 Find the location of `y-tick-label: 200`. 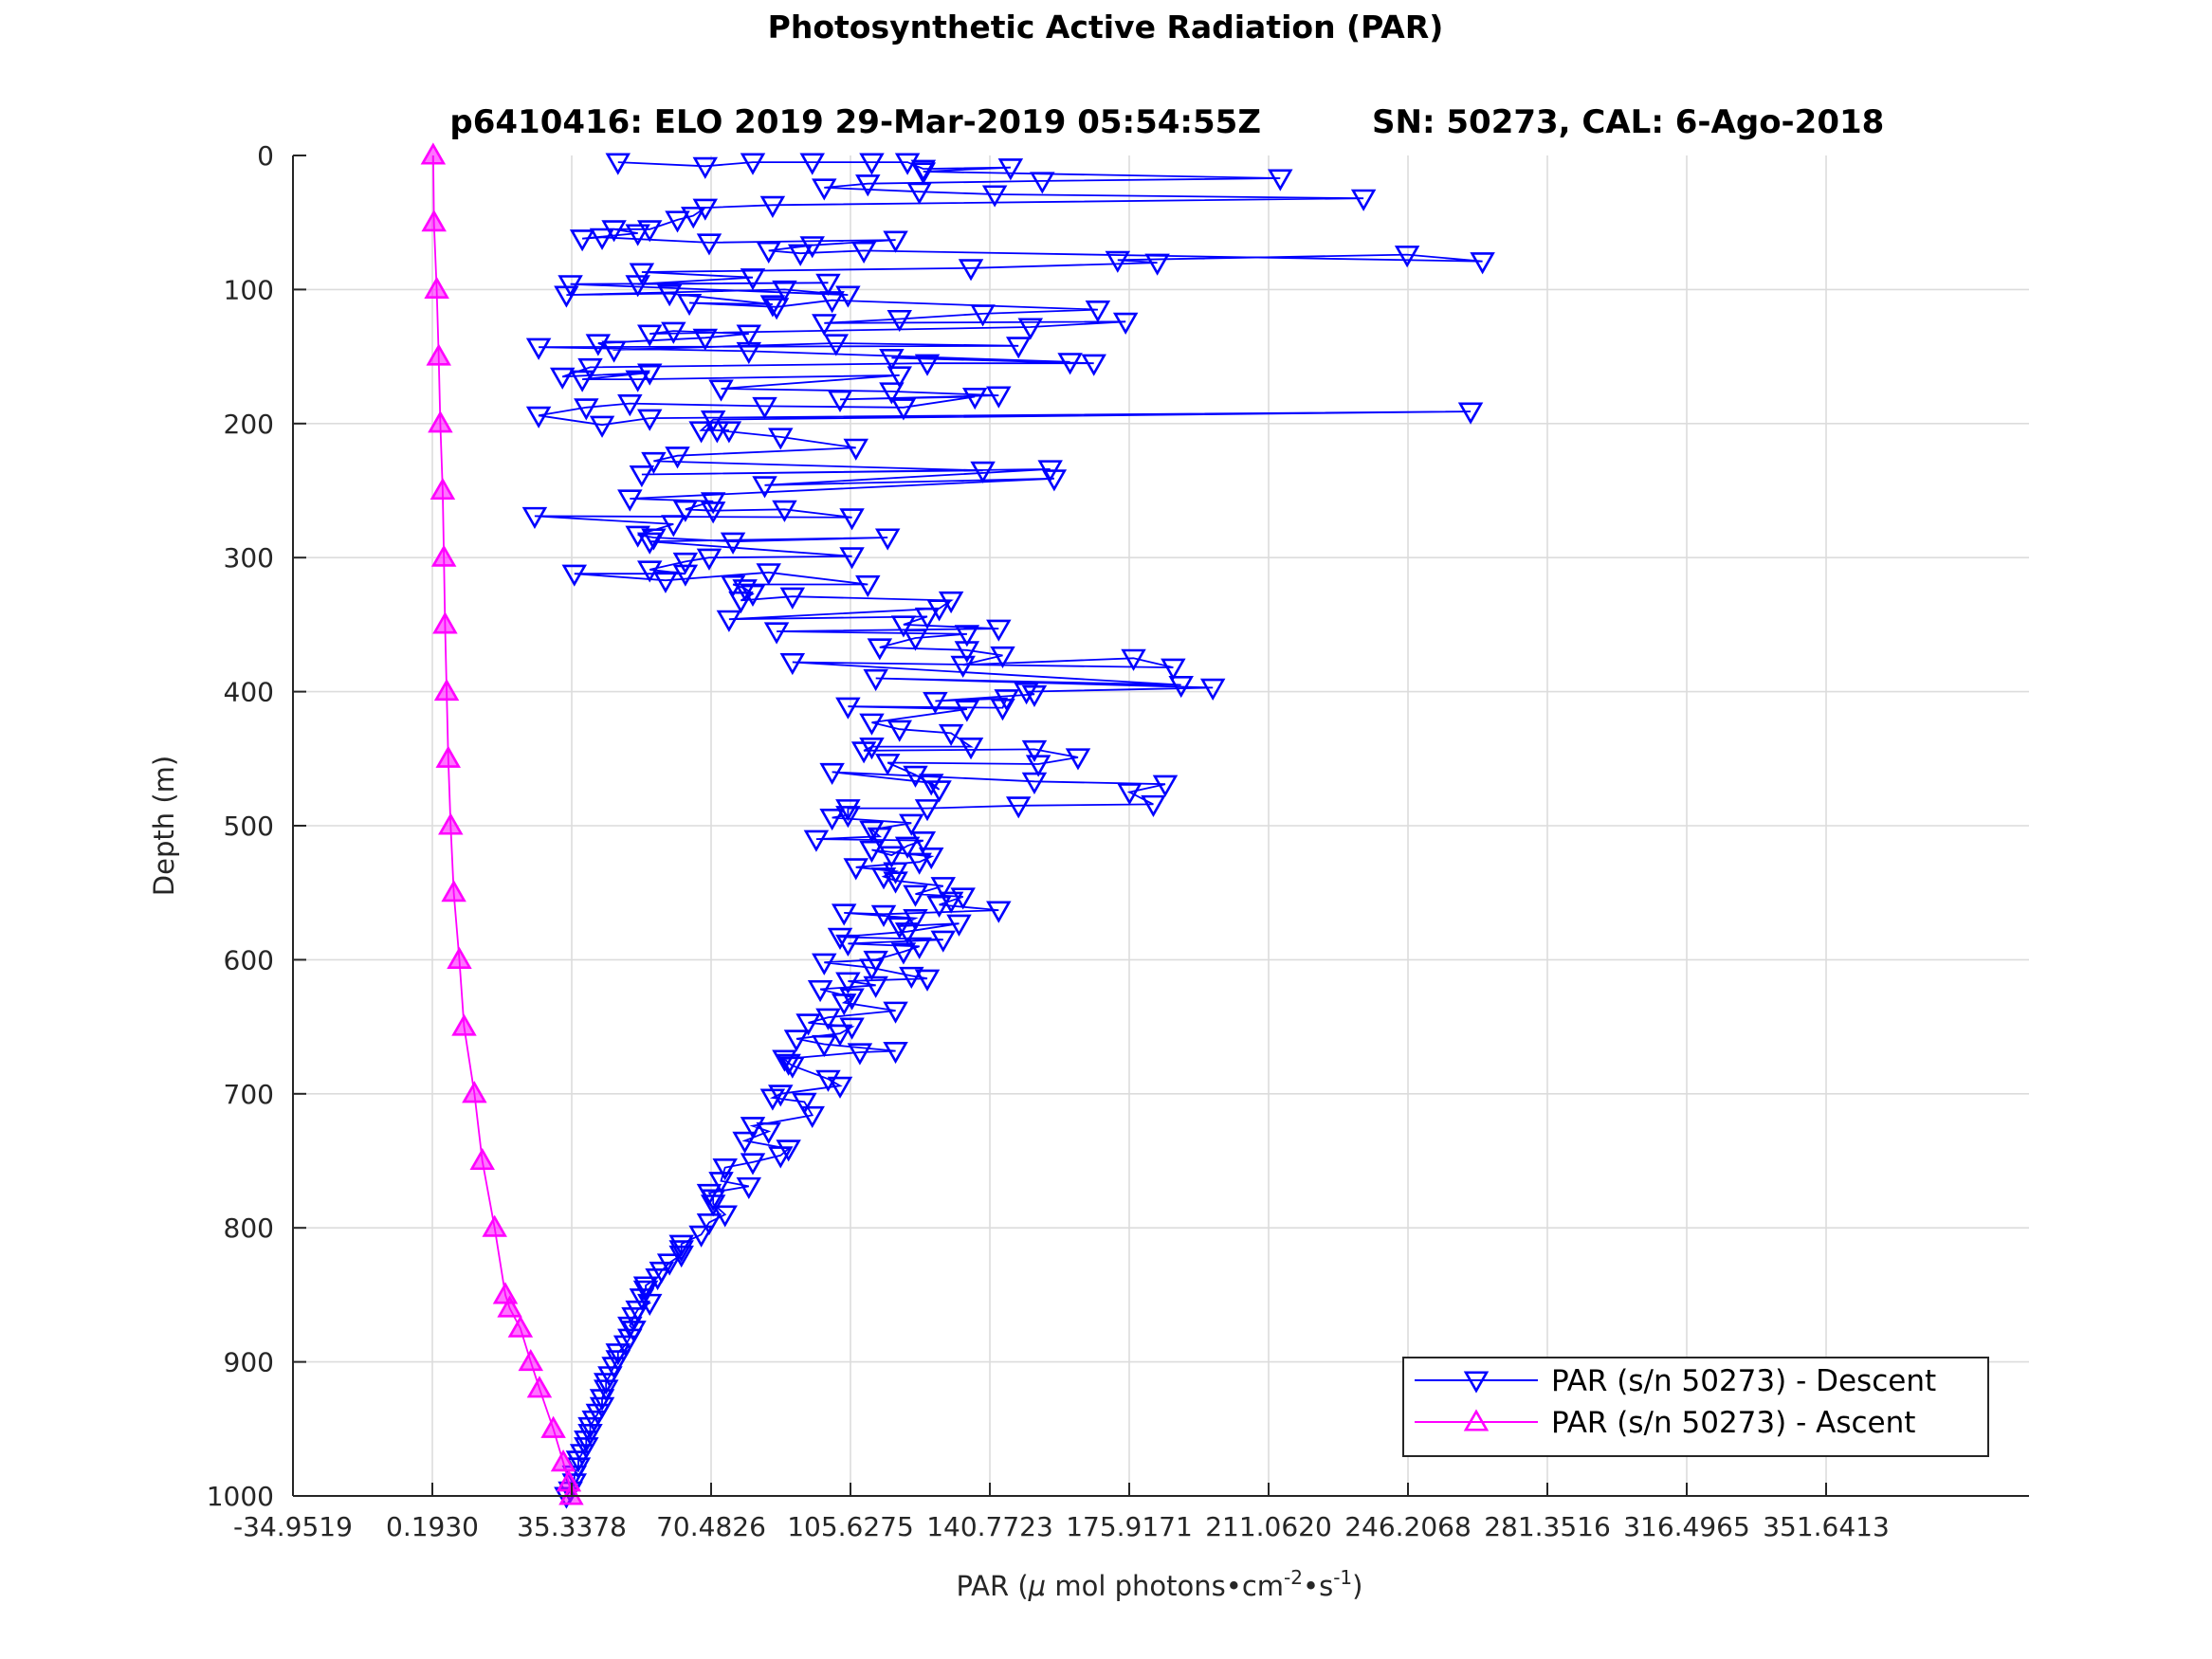

y-tick-label: 200 is located at coordinates (249, 424).